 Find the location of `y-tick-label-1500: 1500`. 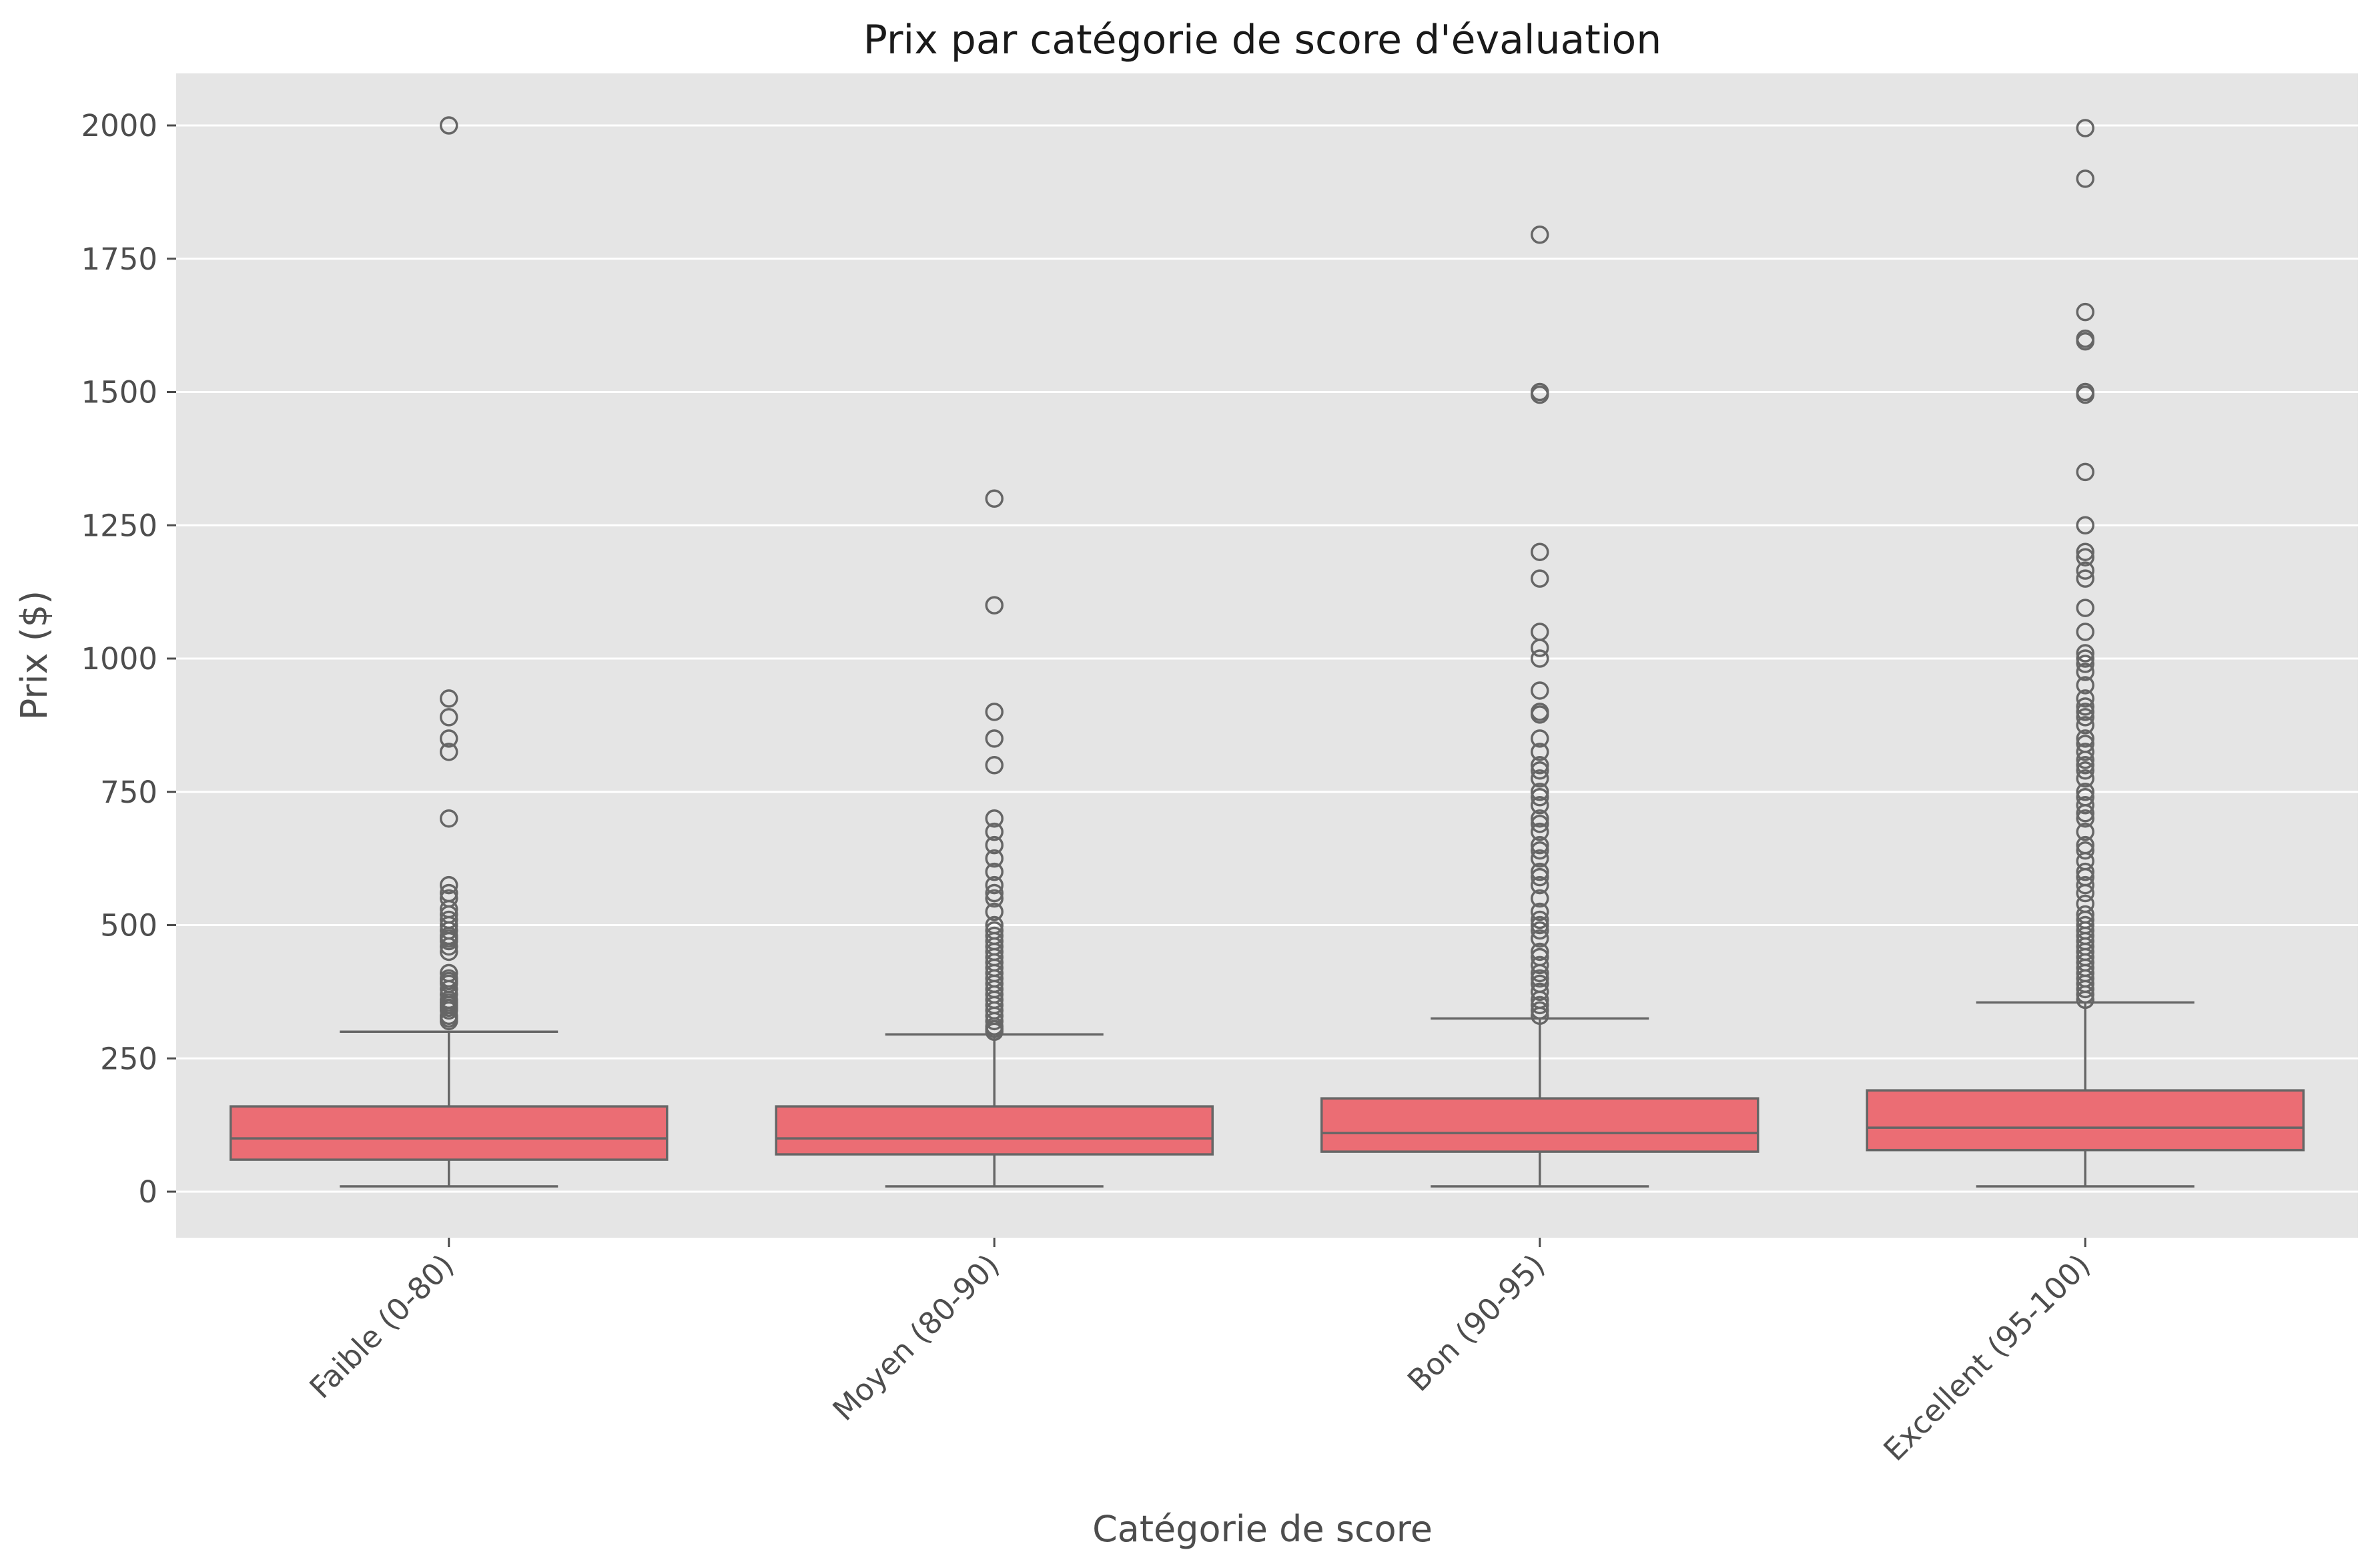

y-tick-label-1500: 1500 is located at coordinates (119, 392).